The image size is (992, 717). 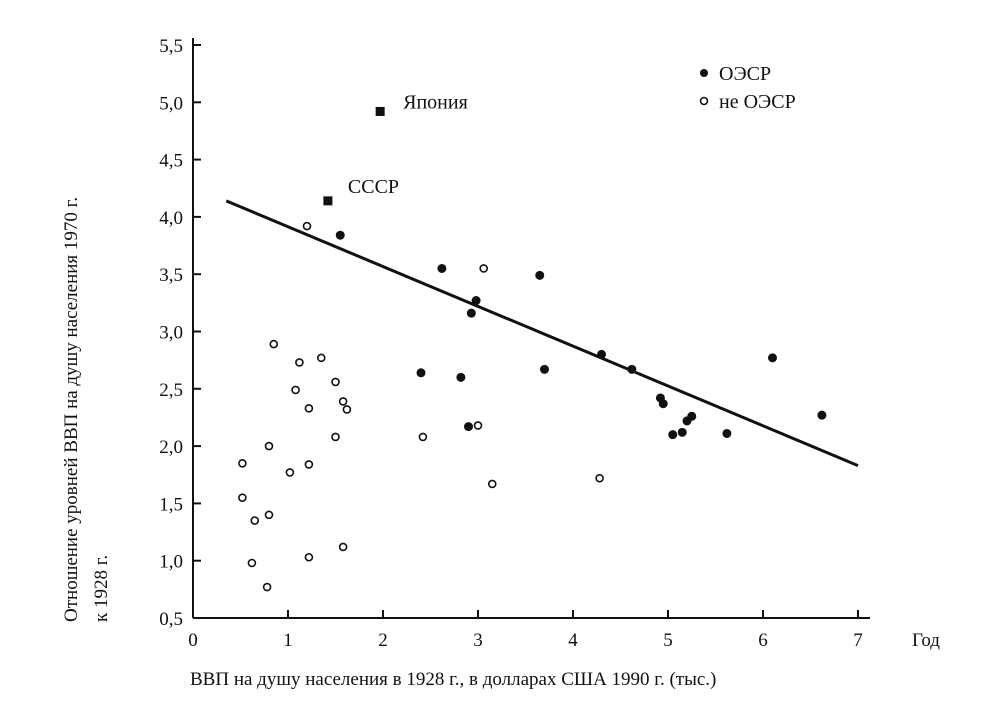 What do you see at coordinates (478, 640) in the screenshot?
I see `x-tick-label: 3` at bounding box center [478, 640].